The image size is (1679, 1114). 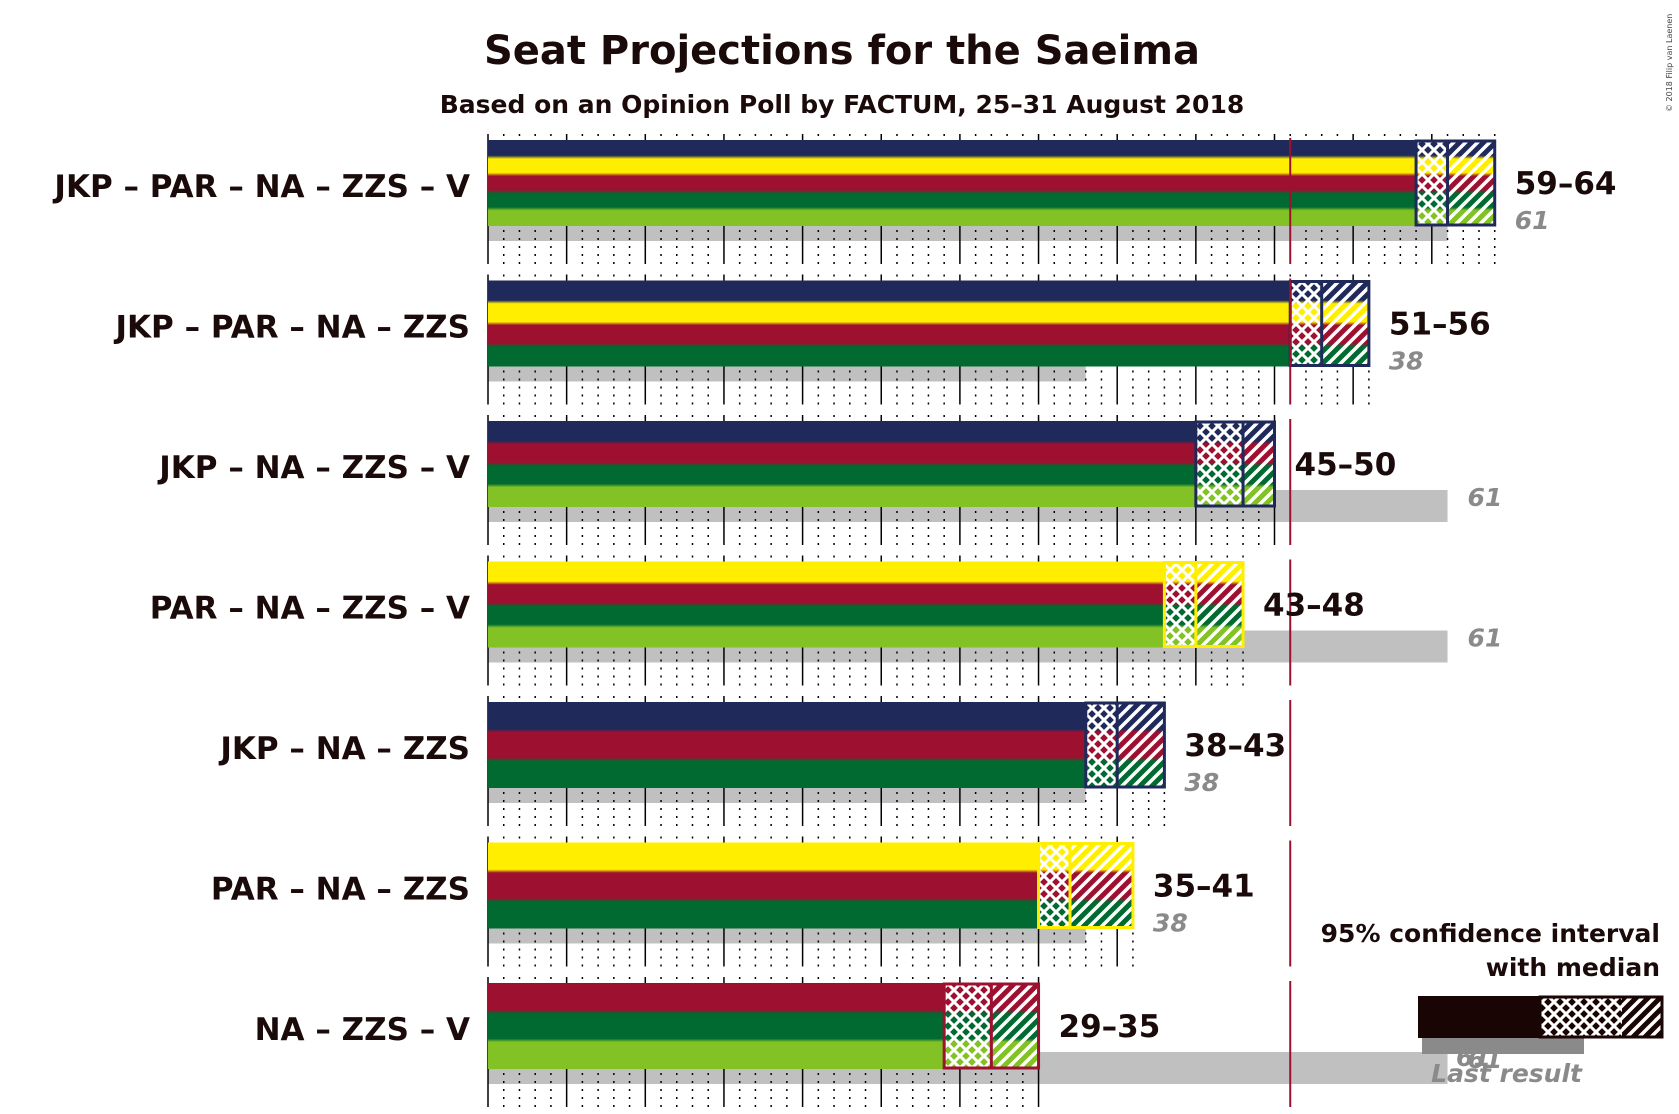 What do you see at coordinates (1507, 1073) in the screenshot?
I see `legend-last-result-label: Last result` at bounding box center [1507, 1073].